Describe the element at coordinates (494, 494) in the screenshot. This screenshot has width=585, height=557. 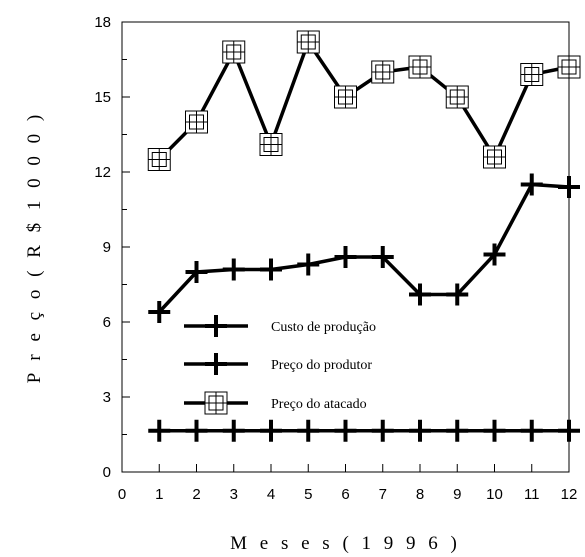
I see `x-tick-label: 10` at that location.